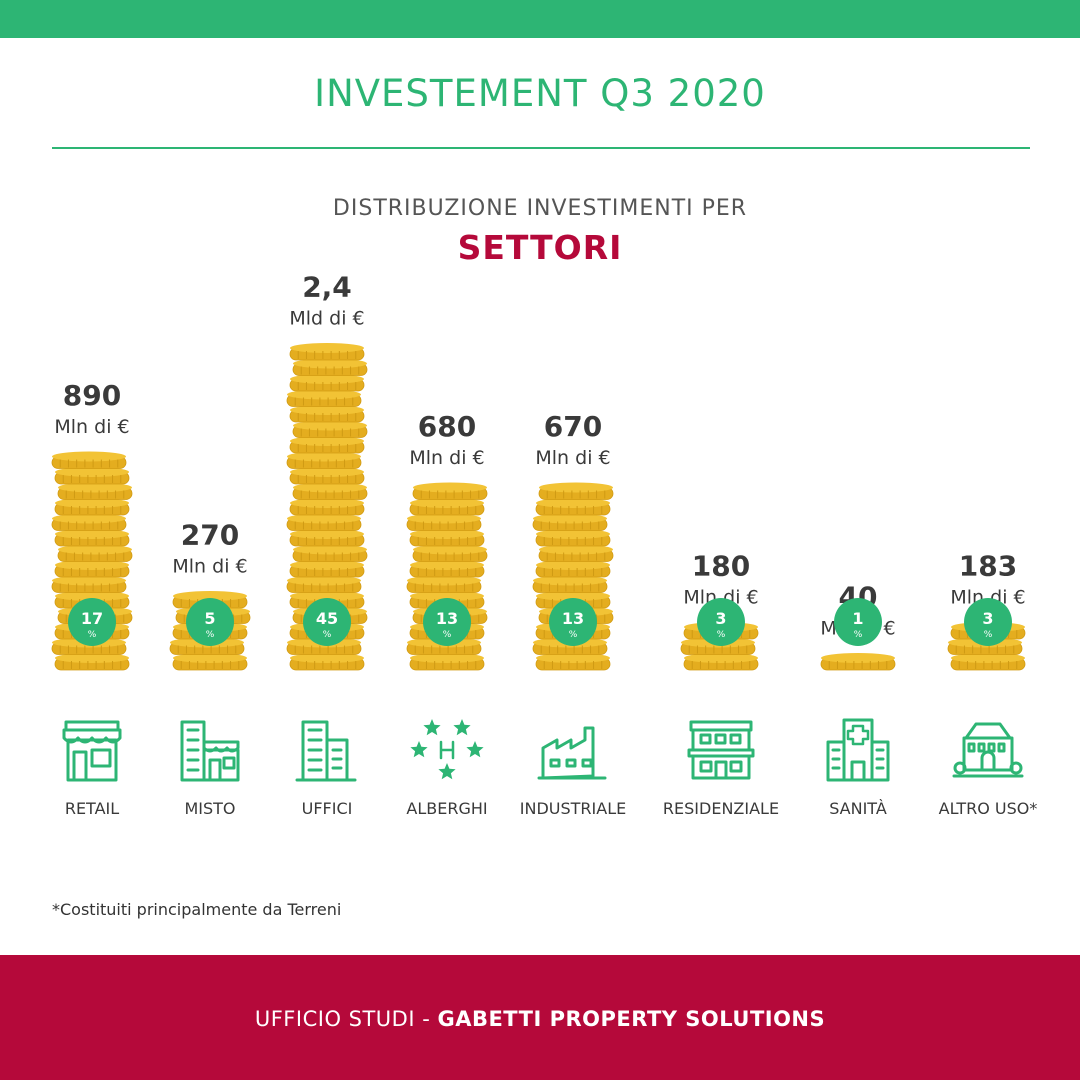  What do you see at coordinates (197, 909) in the screenshot?
I see `footnote: *Costituiti principalmente da Terreni` at bounding box center [197, 909].